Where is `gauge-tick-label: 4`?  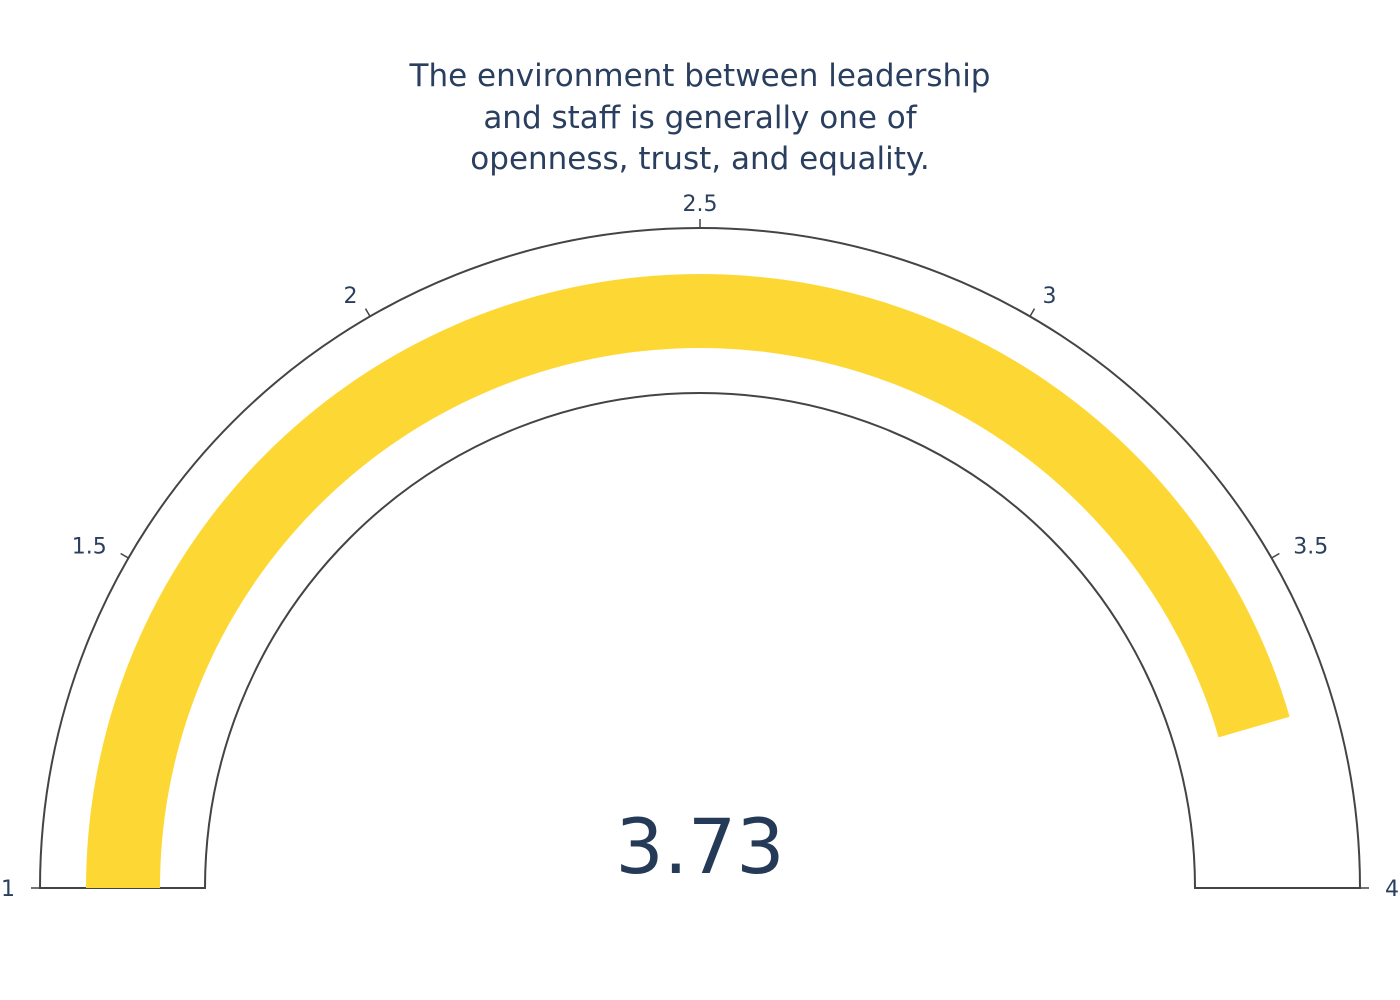
gauge-tick-label: 4 is located at coordinates (1392, 889).